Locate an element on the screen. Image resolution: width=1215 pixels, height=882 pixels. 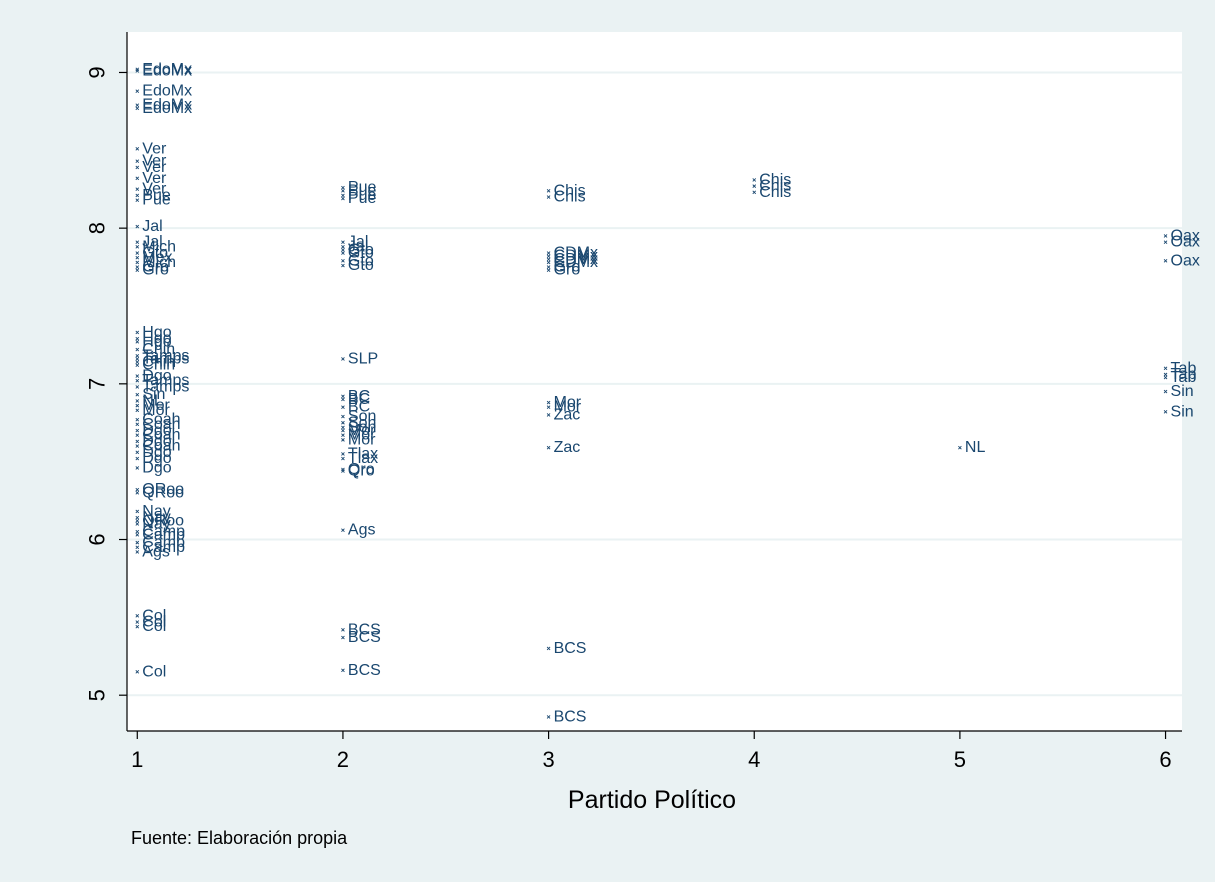
point-label: Ver is located at coordinates (154, 178).